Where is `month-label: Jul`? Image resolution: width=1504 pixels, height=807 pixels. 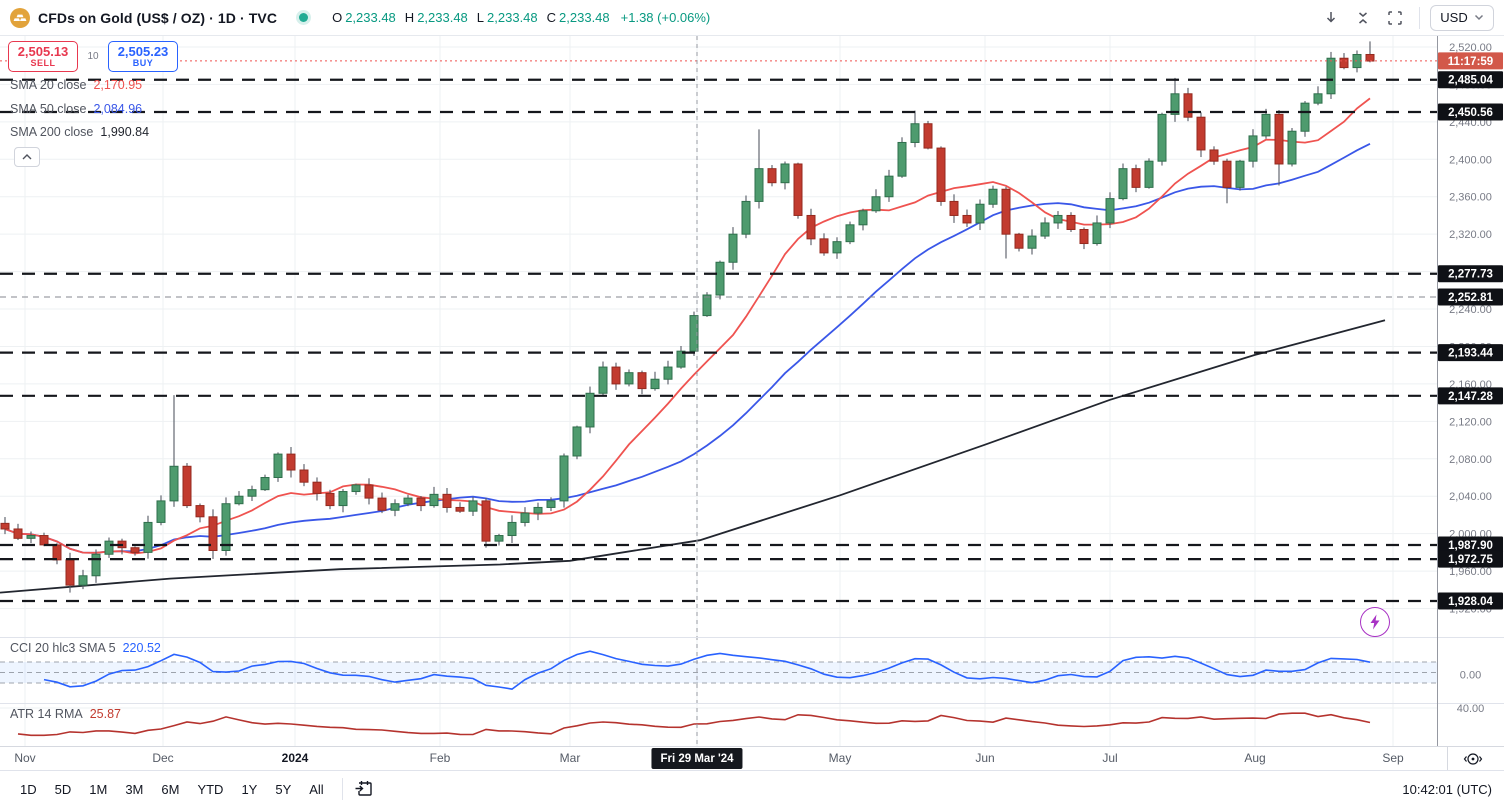 month-label: Jul is located at coordinates (1110, 758).